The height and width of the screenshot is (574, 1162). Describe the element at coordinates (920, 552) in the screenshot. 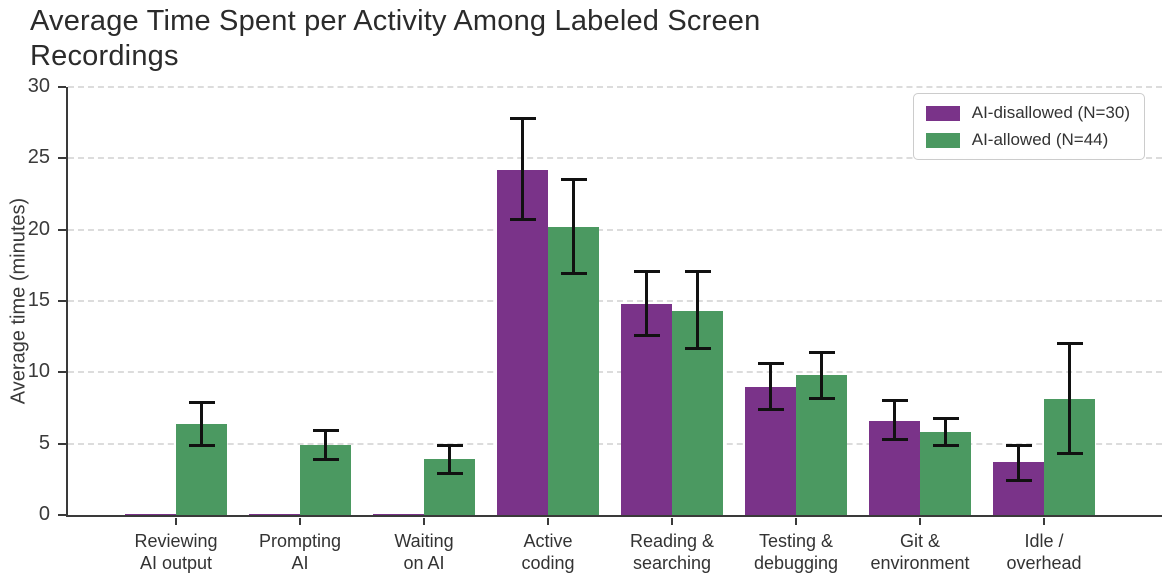

I see `x-label-6: Git & environment` at that location.